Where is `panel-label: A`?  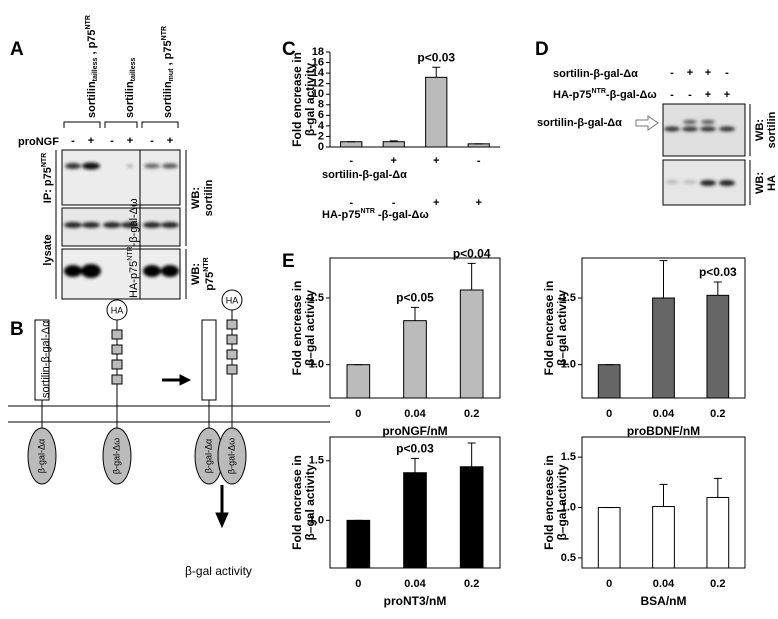
panel-label: A is located at coordinates (17, 49).